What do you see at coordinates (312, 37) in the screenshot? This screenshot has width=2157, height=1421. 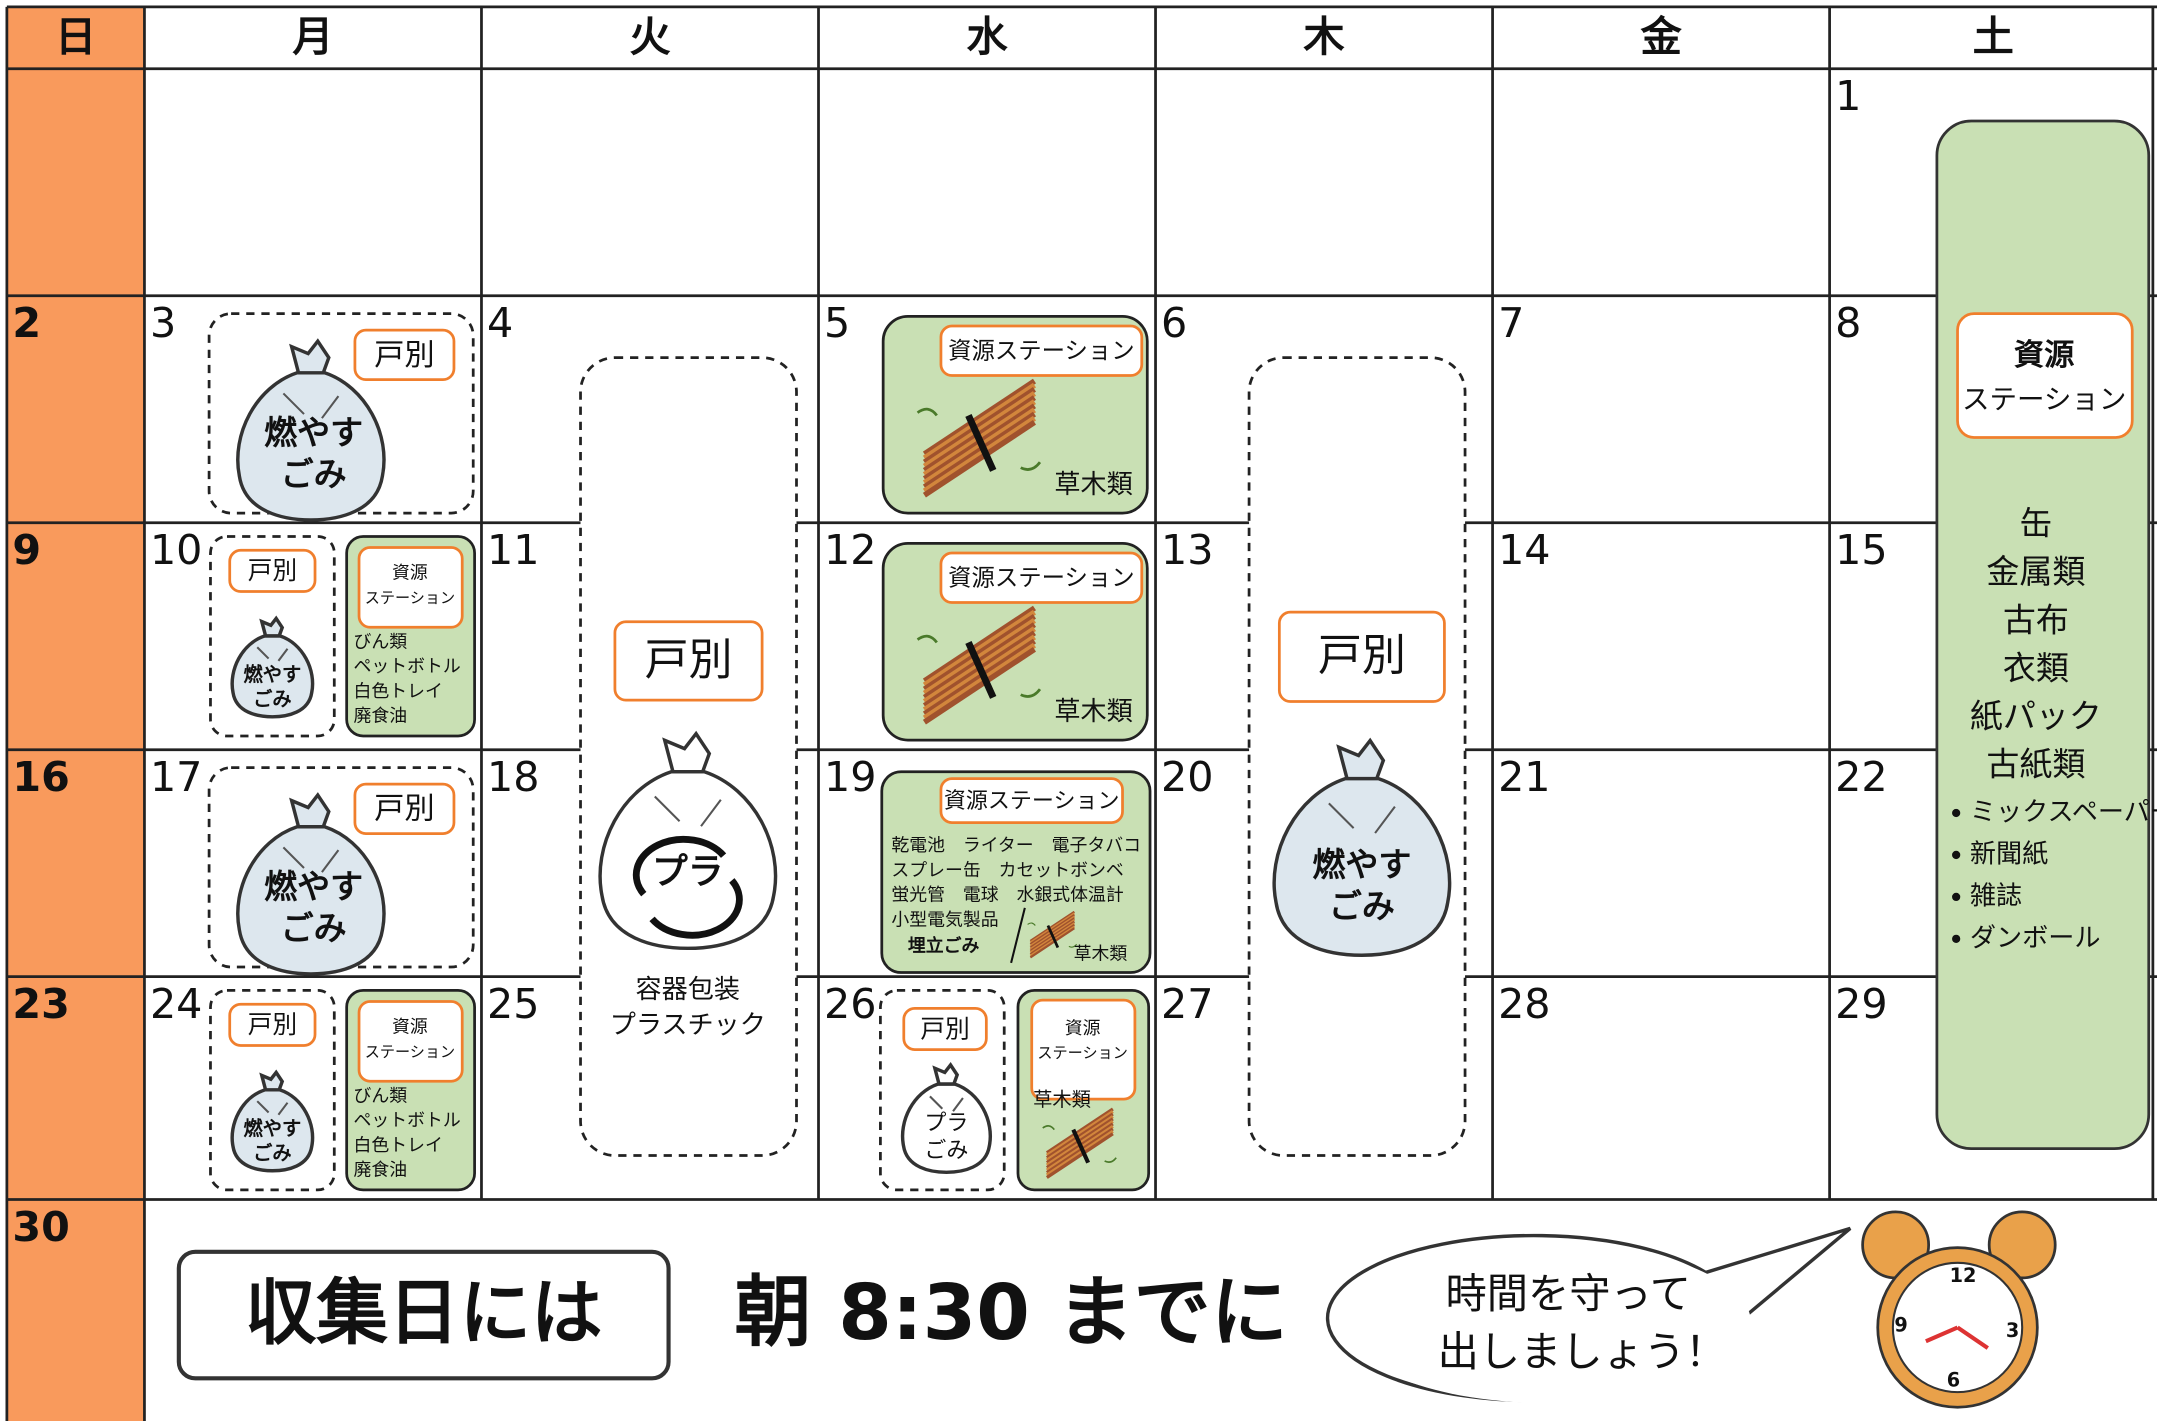 I see `weekday: 月` at bounding box center [312, 37].